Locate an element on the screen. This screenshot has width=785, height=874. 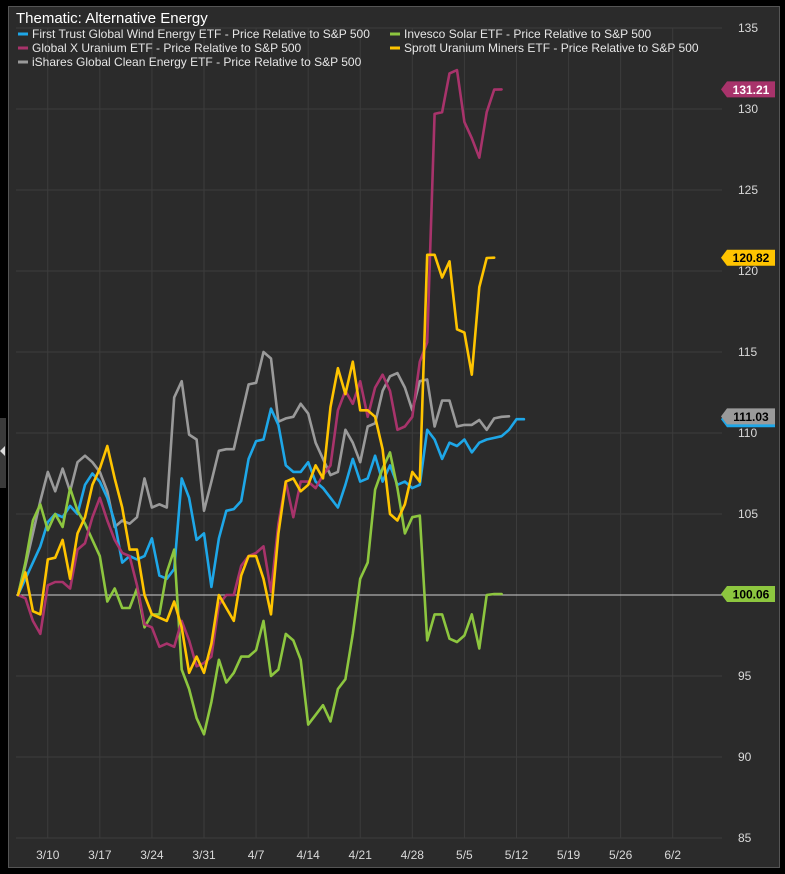
last-value-badge: 120.82 is located at coordinates (748, 257).